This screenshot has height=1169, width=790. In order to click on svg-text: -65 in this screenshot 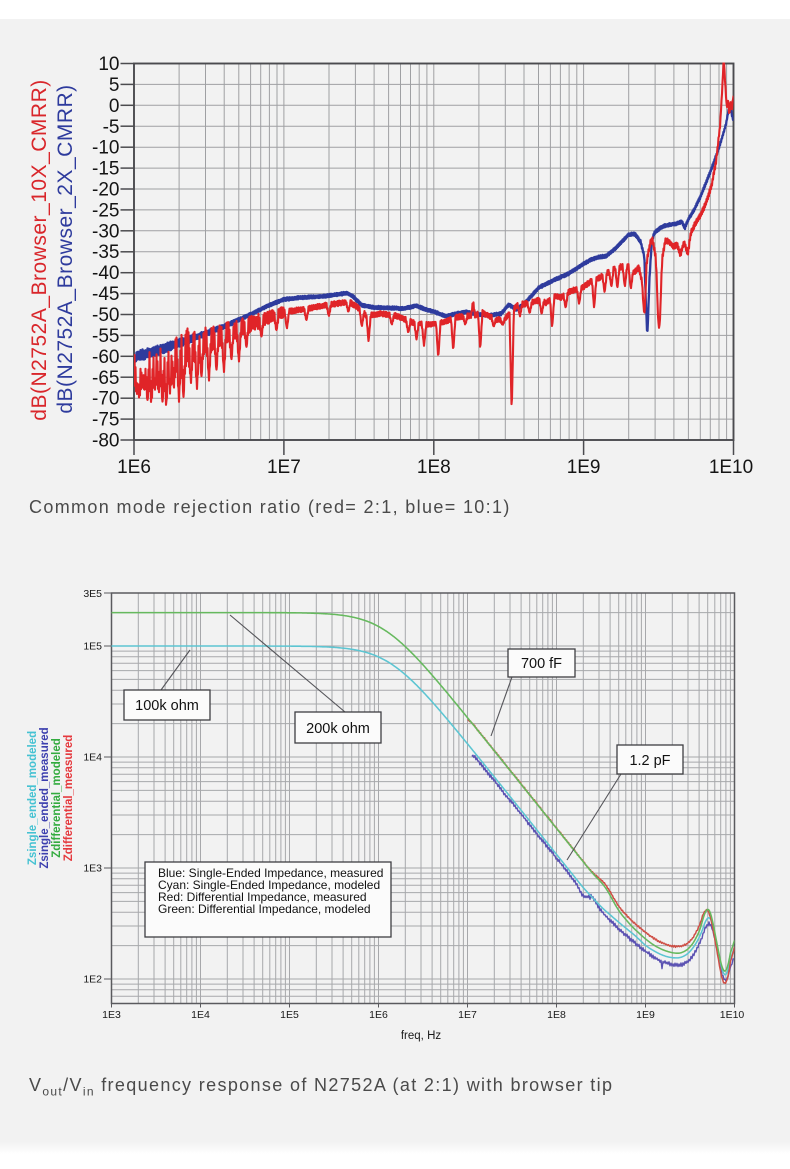, I will do `click(105, 378)`.